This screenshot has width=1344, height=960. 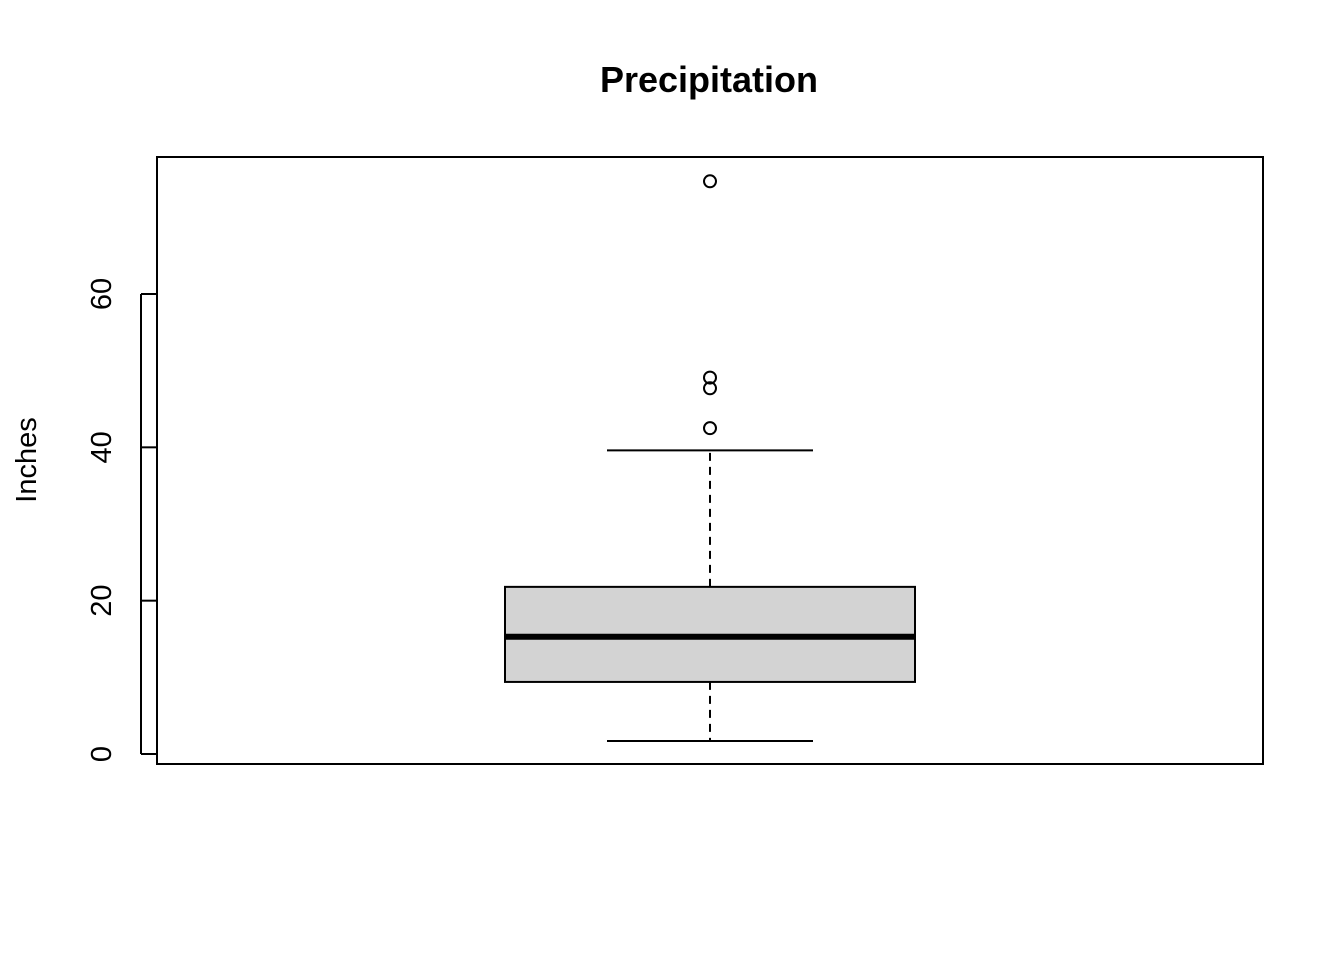 What do you see at coordinates (102, 754) in the screenshot?
I see `y-tick-label-0: 0` at bounding box center [102, 754].